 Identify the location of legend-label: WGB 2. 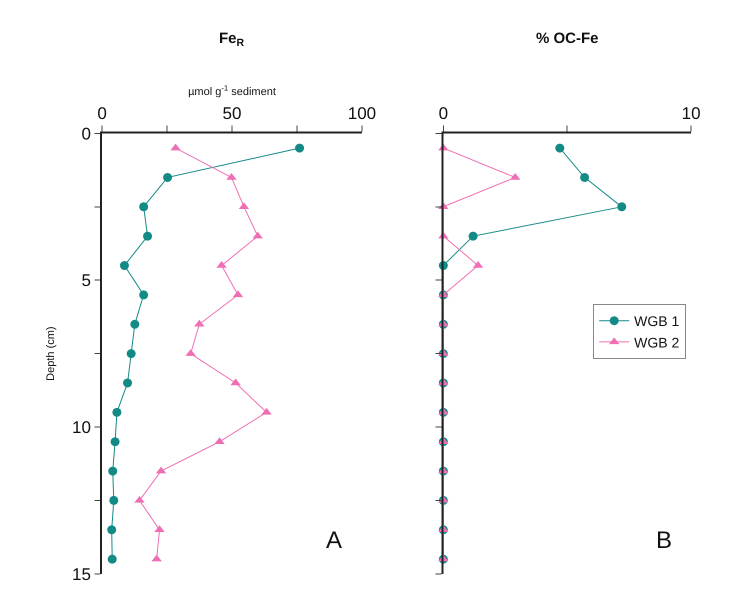
(657, 342).